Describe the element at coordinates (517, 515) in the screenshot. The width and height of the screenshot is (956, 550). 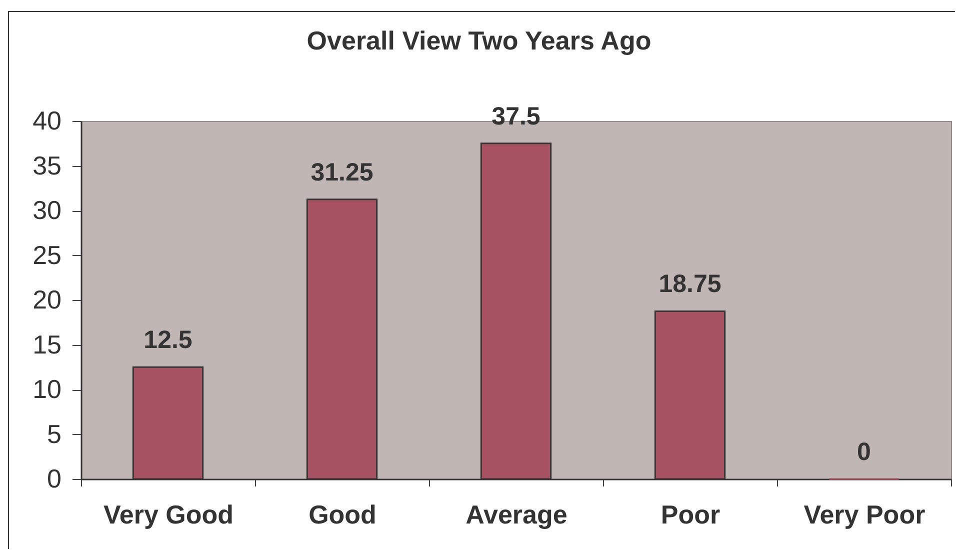
I see `x-tick-label: Average` at that location.